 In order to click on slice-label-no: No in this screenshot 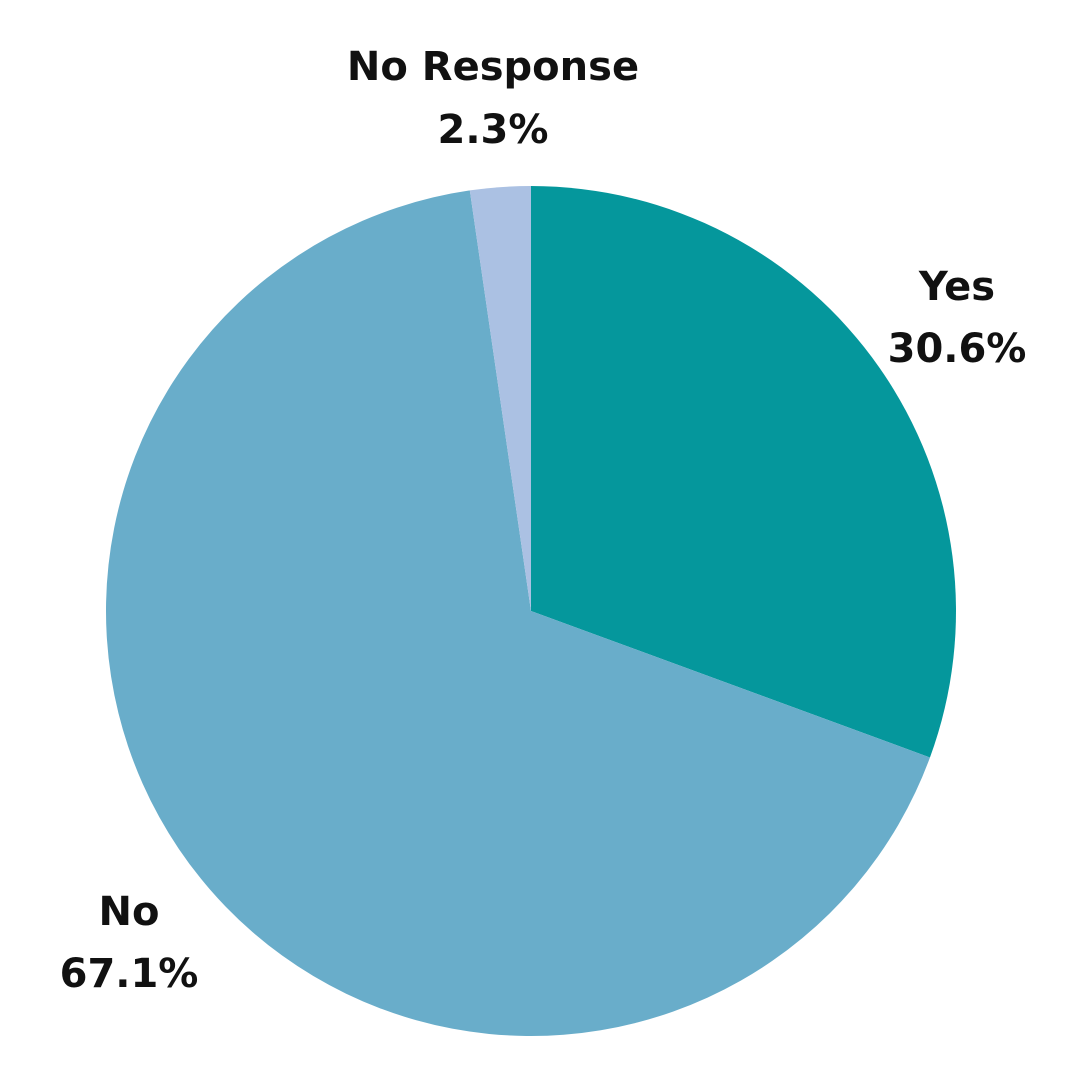, I will do `click(129, 912)`.